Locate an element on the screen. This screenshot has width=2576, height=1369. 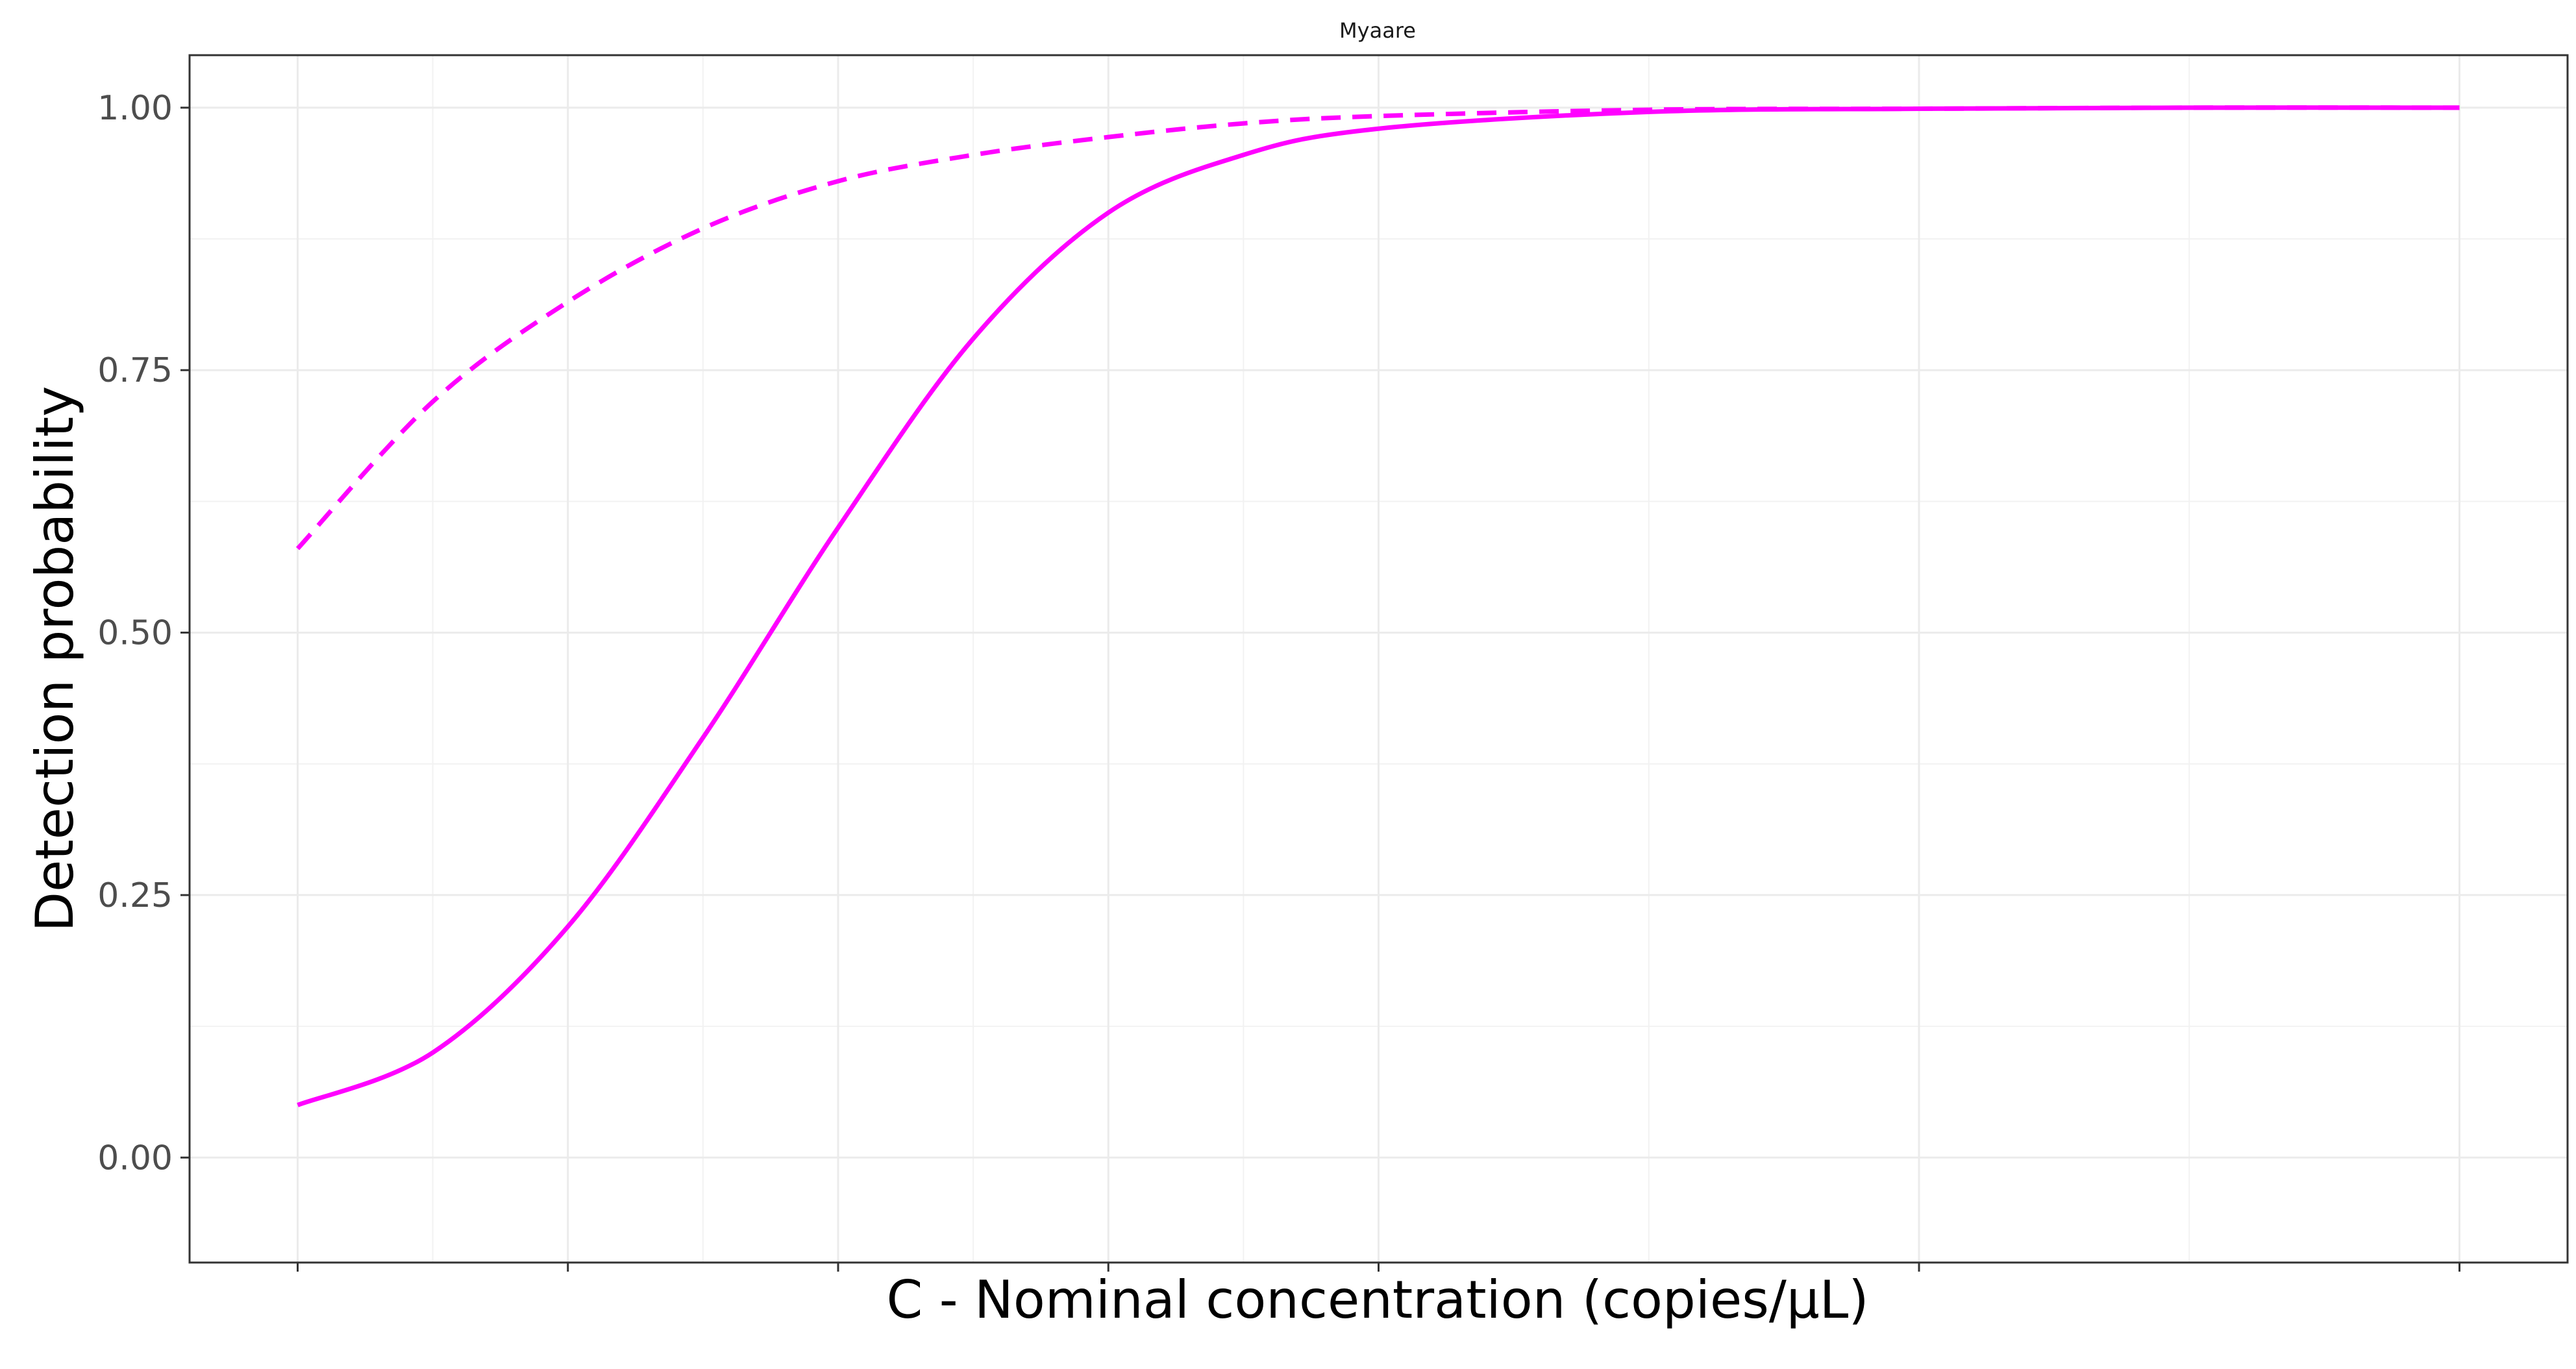
y-axis-title: Detection probability is located at coordinates (55, 659).